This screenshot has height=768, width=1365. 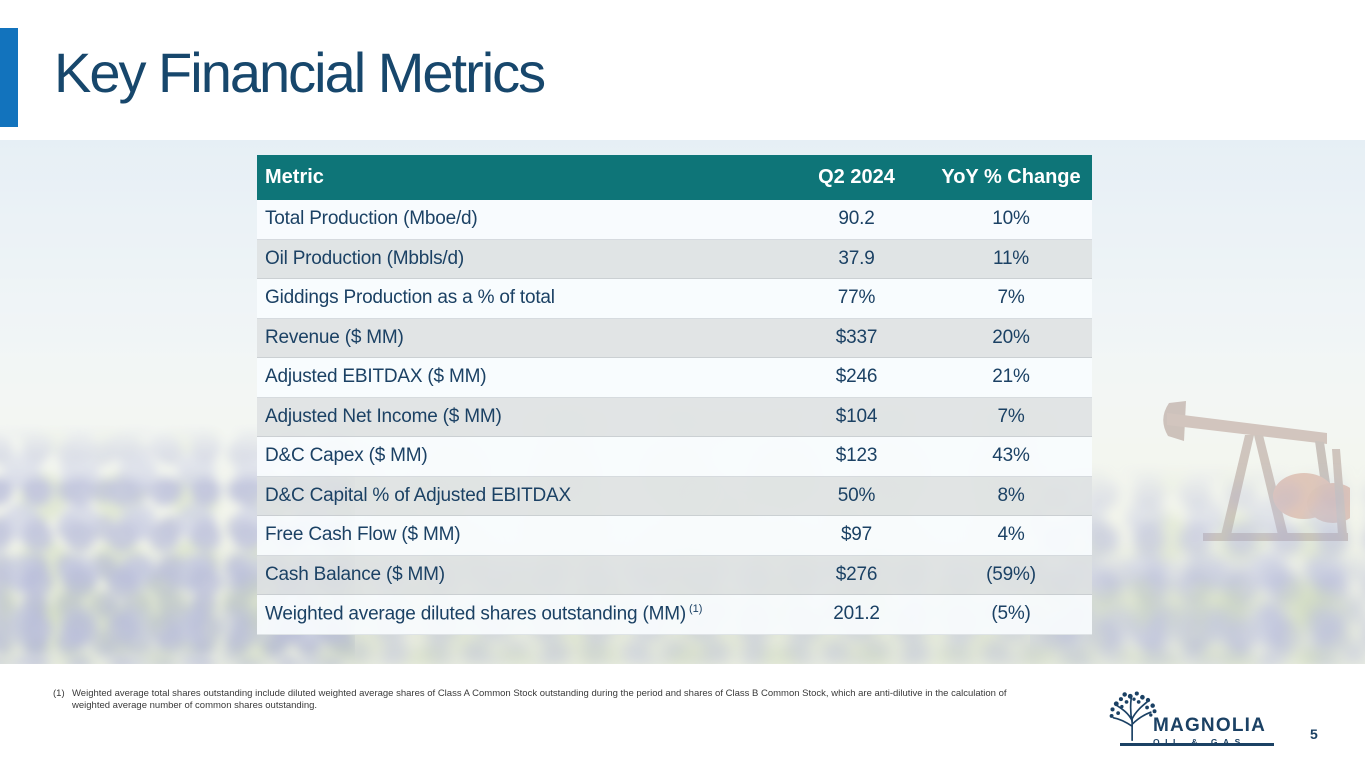 What do you see at coordinates (674, 575) in the screenshot?
I see `table-row: Cash Balance ($ MM) $276 (59%)` at bounding box center [674, 575].